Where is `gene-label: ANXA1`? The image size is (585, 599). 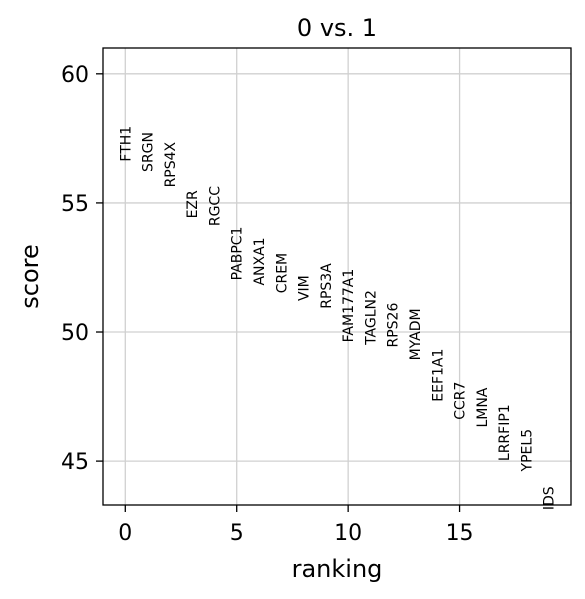
gene-label: ANXA1 is located at coordinates (260, 261).